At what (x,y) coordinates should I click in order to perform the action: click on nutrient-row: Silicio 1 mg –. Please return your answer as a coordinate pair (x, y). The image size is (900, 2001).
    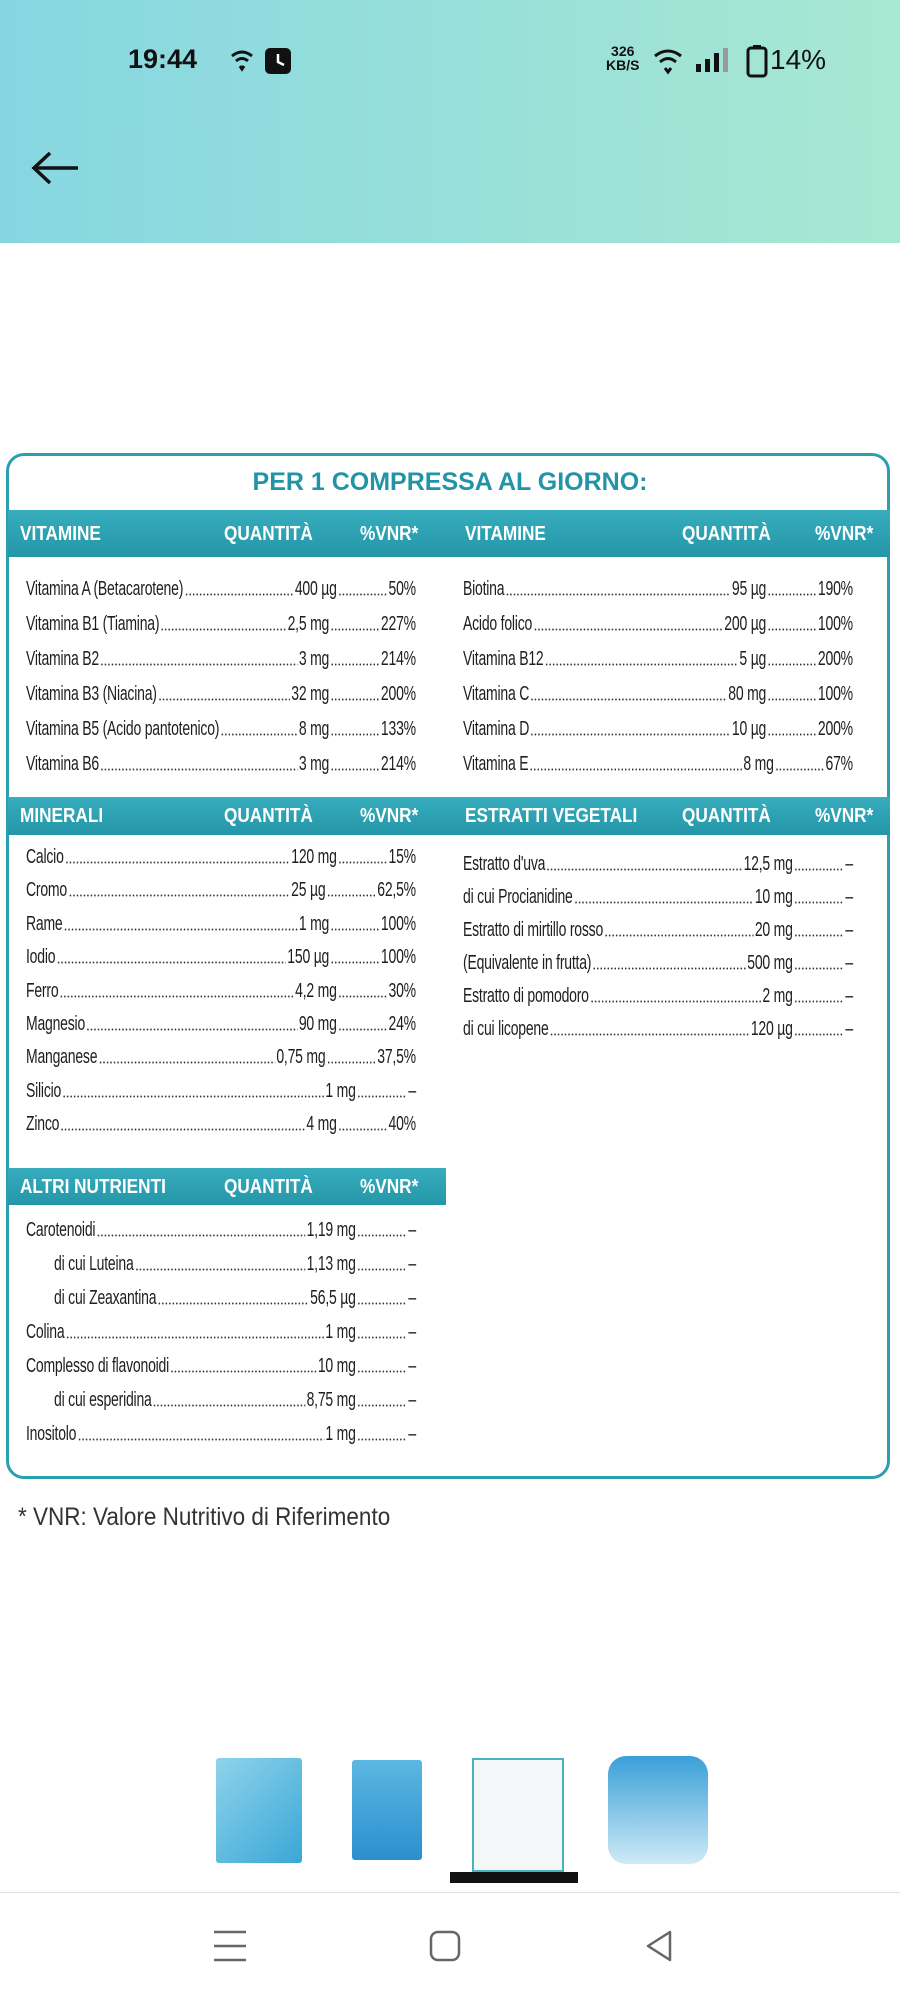
    Looking at the image, I should click on (221, 1091).